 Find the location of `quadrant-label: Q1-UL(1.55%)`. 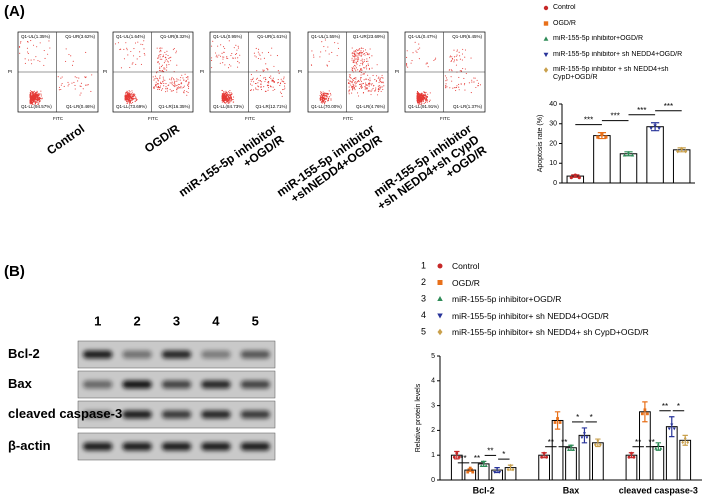

quadrant-label: Q1-UL(1.55%) is located at coordinates (326, 36).